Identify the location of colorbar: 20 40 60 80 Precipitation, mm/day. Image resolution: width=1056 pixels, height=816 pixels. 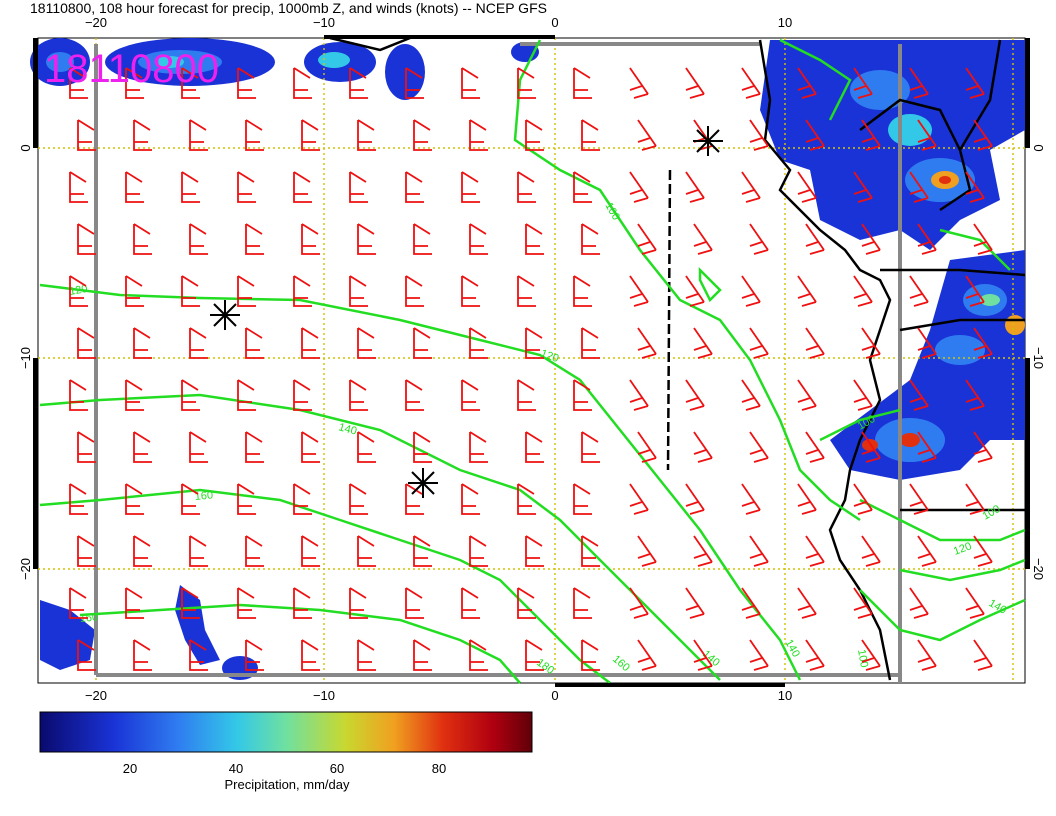
(286, 751).